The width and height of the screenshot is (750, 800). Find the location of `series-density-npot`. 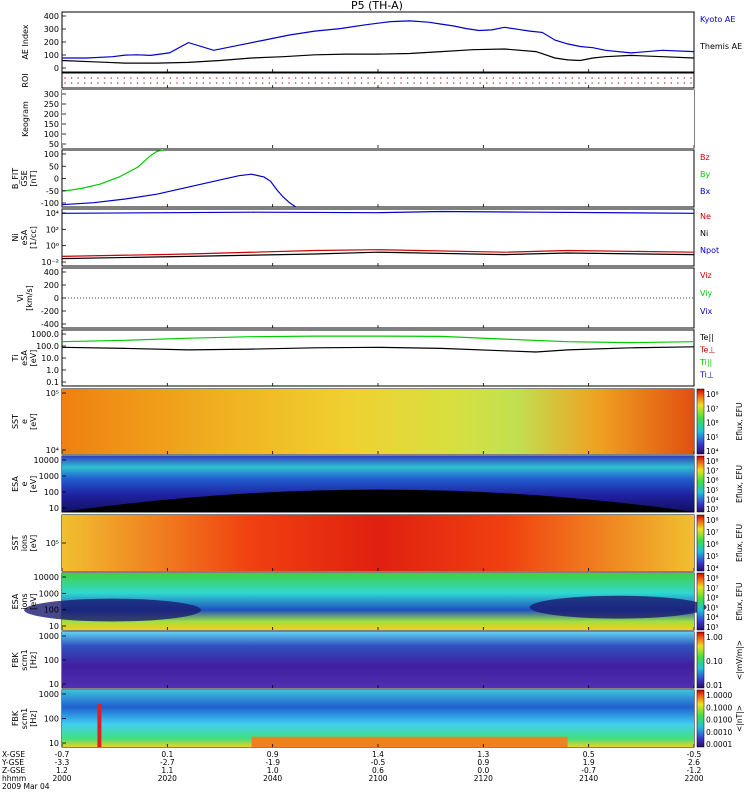

series-density-npot is located at coordinates (378, 212).